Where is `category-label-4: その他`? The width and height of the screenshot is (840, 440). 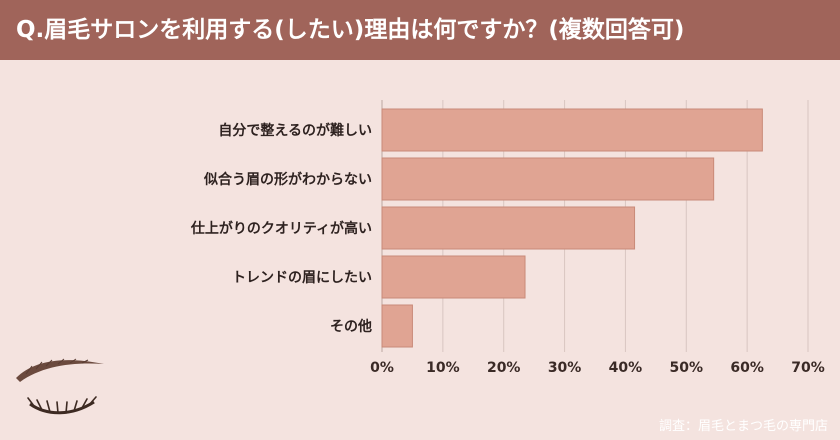 category-label-4: その他 is located at coordinates (351, 326).